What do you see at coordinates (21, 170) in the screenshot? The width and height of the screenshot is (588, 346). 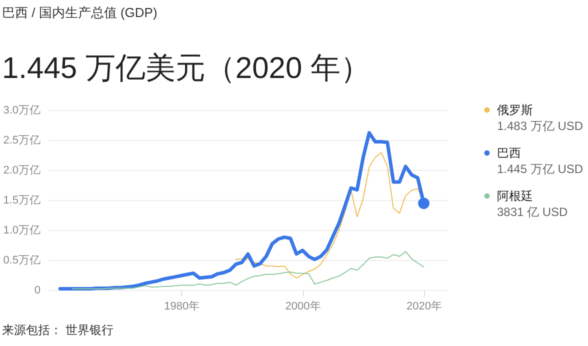 I see `y-tick-label: 2.0万亿` at bounding box center [21, 170].